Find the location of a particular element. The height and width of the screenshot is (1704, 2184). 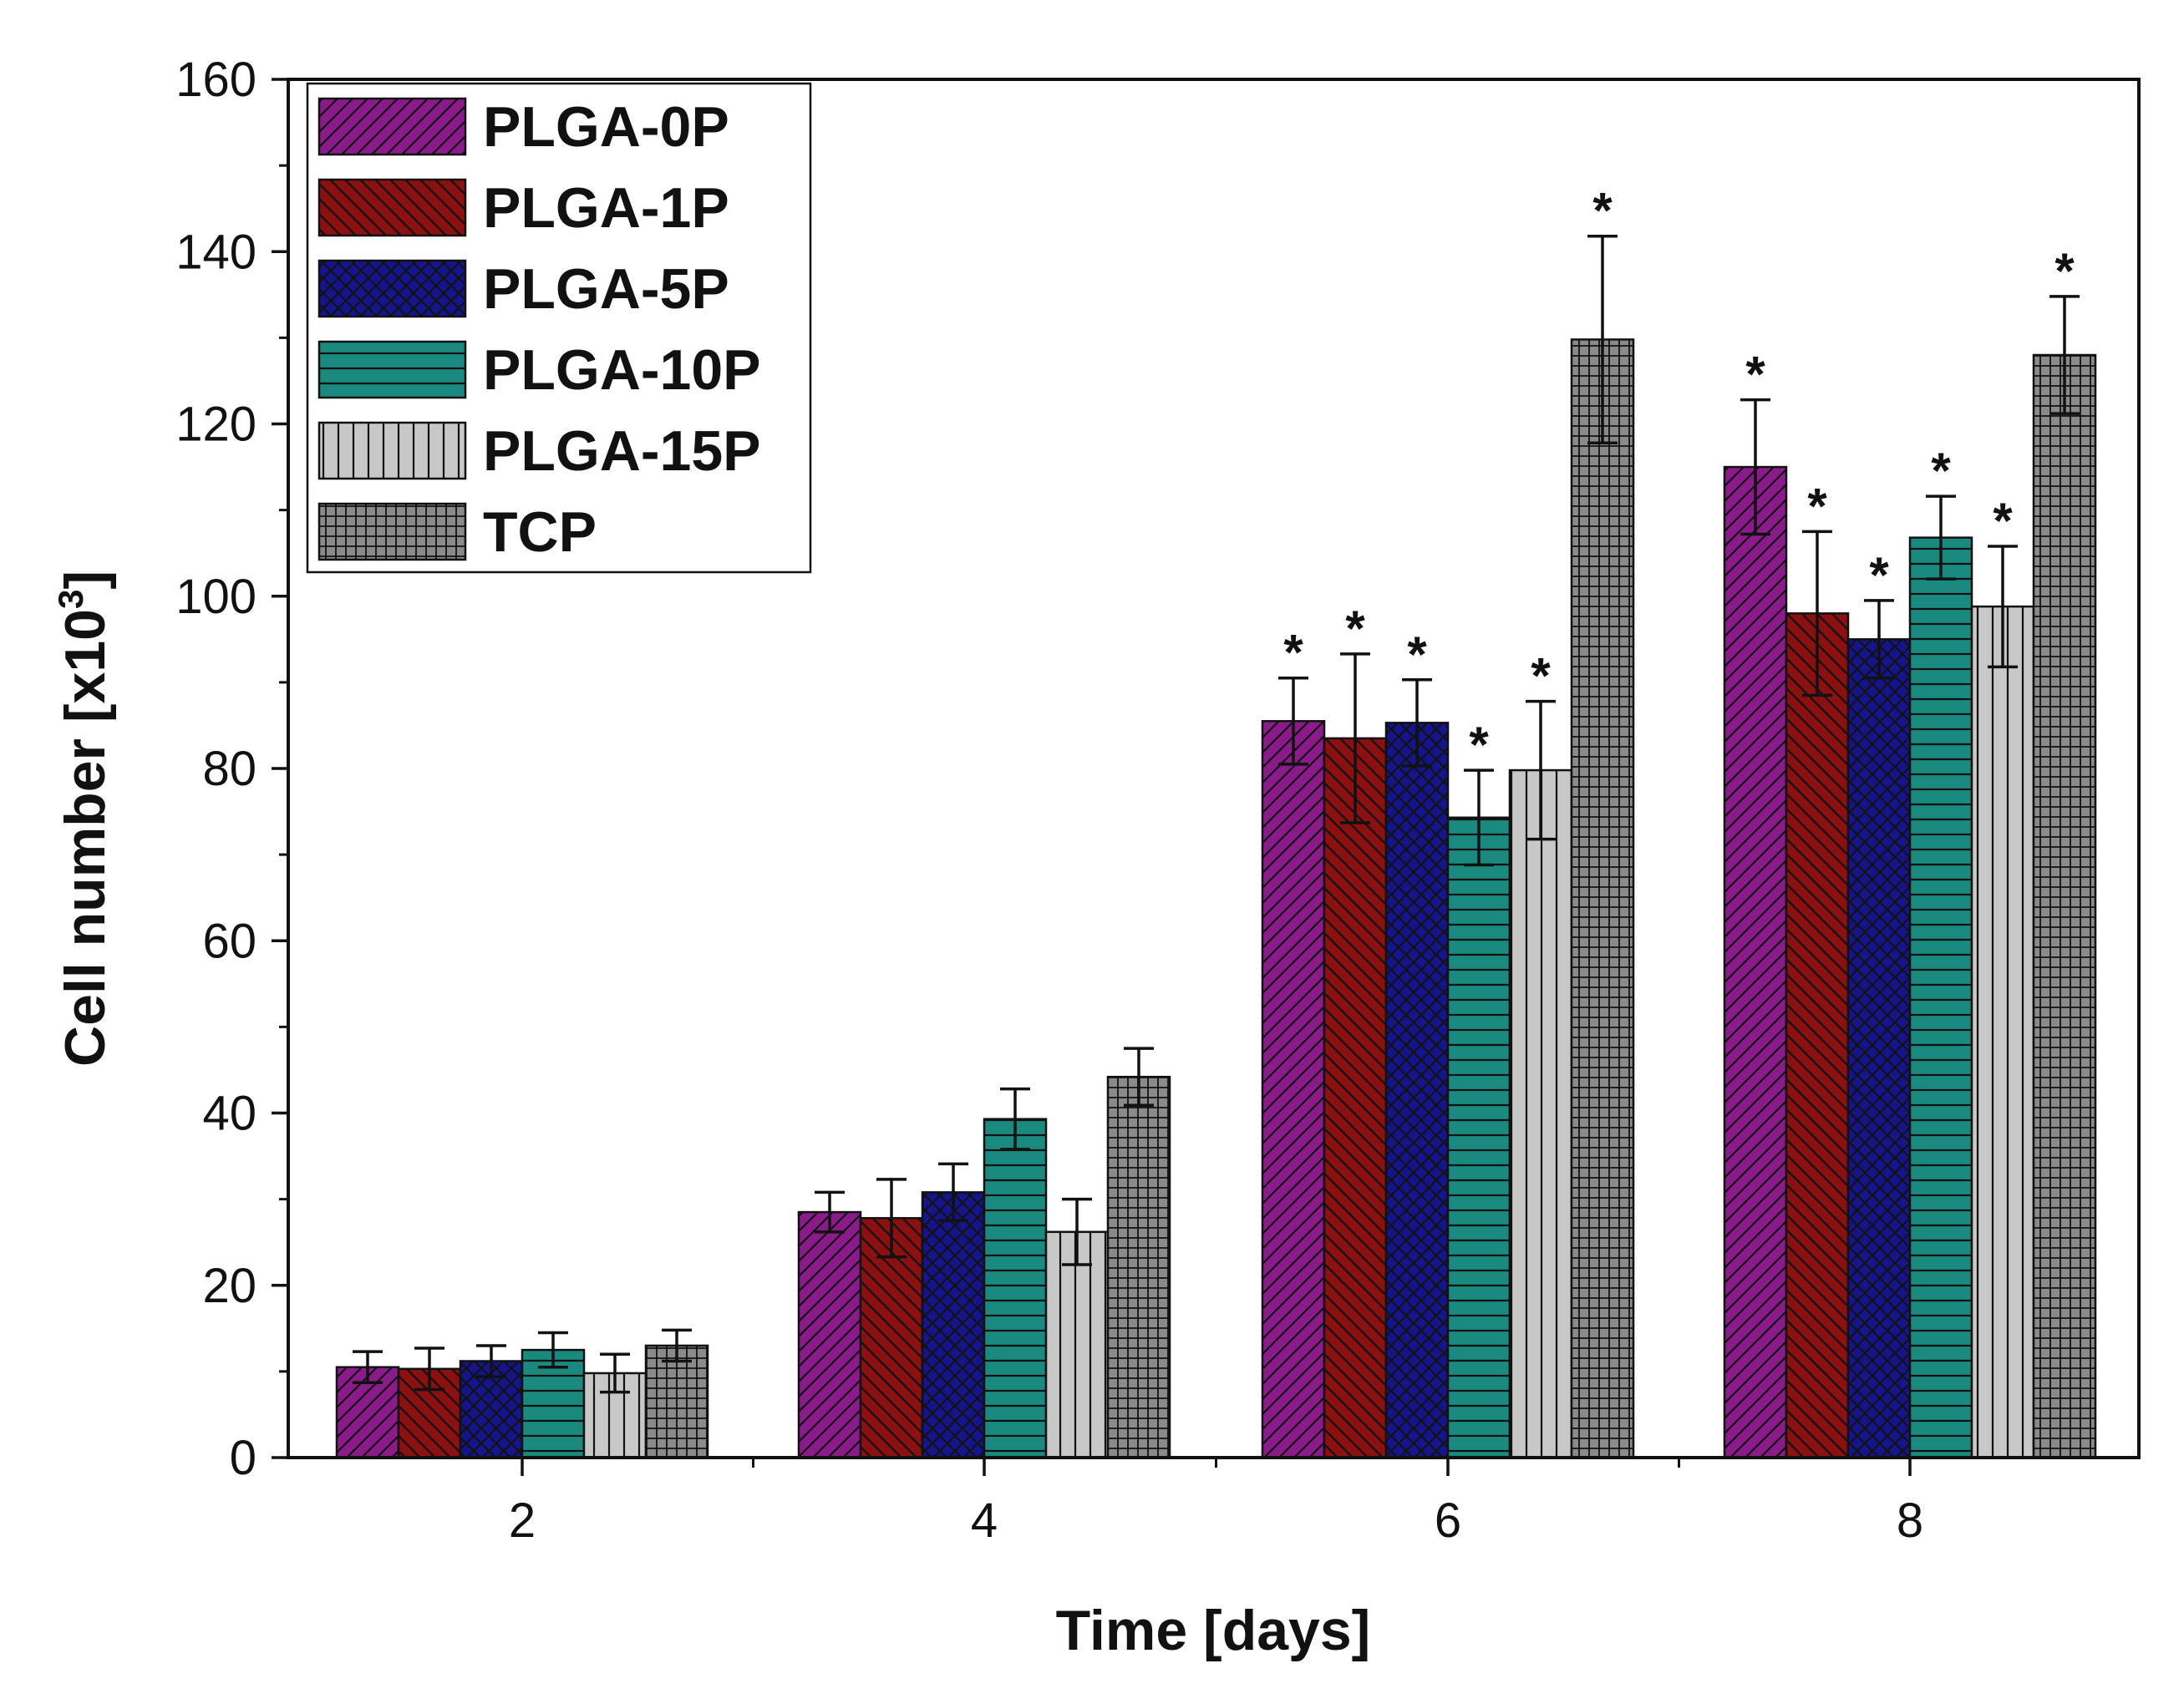

y-axis-title-end: ] is located at coordinates (85, 580).